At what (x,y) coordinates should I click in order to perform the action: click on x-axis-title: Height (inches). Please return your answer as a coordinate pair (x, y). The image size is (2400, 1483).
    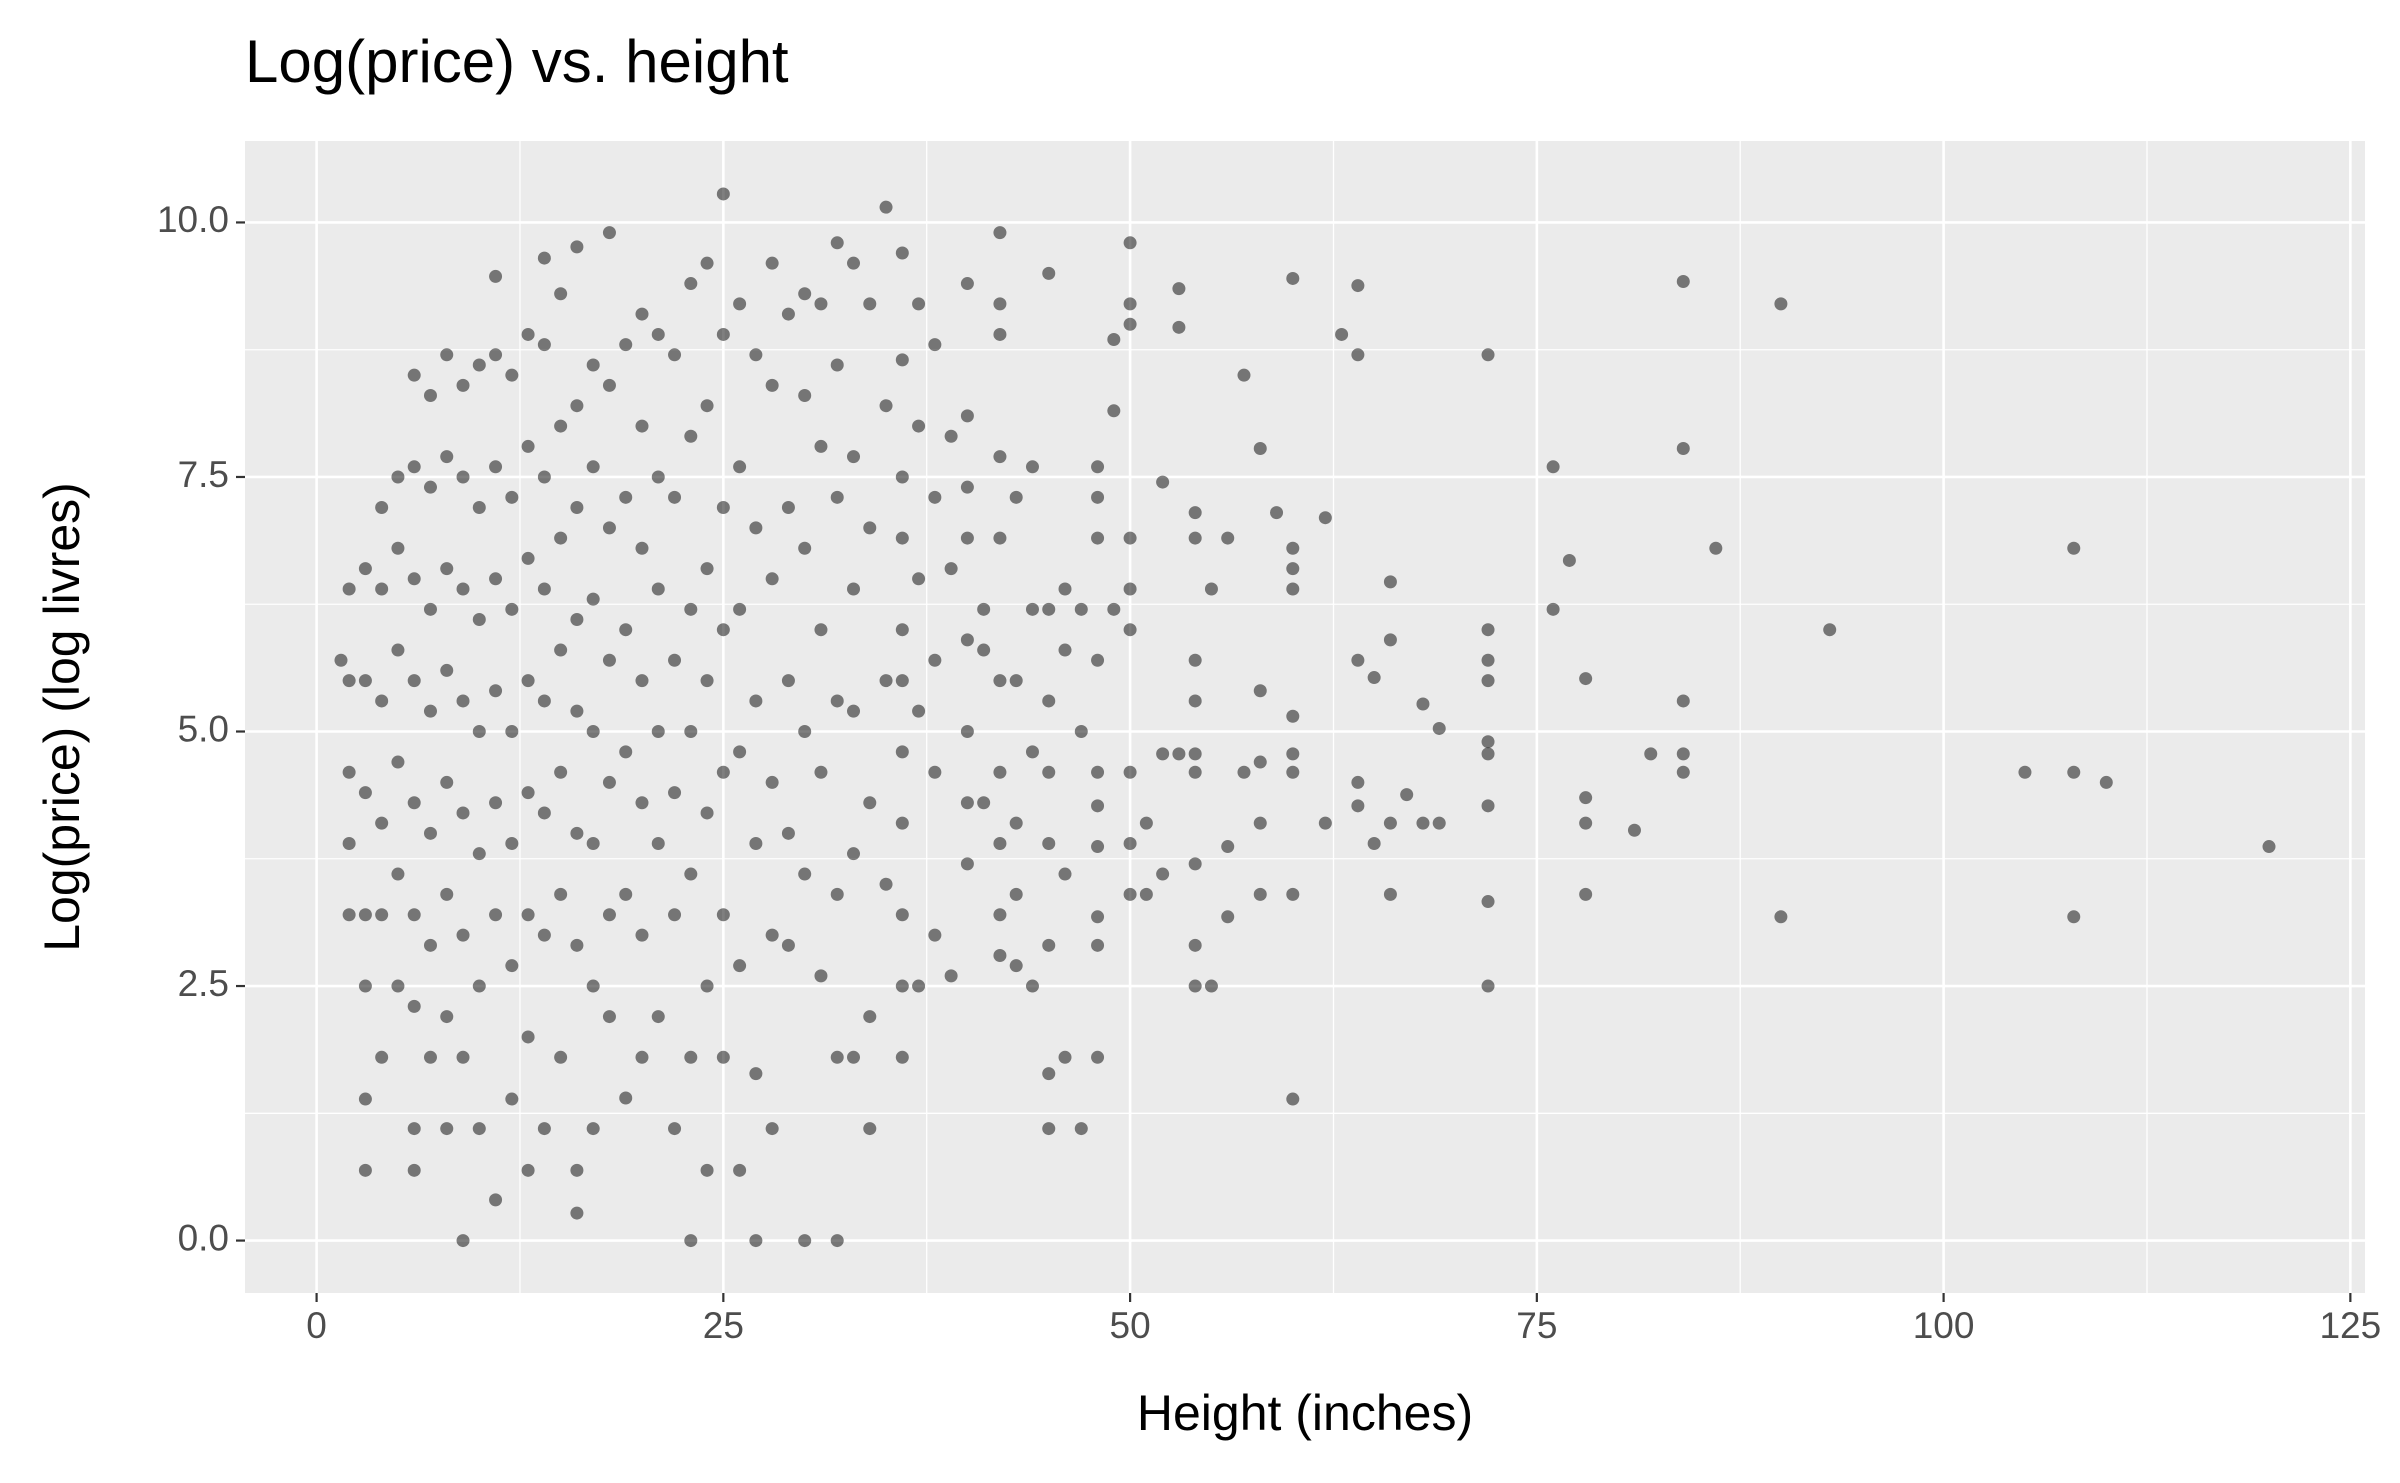
    Looking at the image, I should click on (1305, 1413).